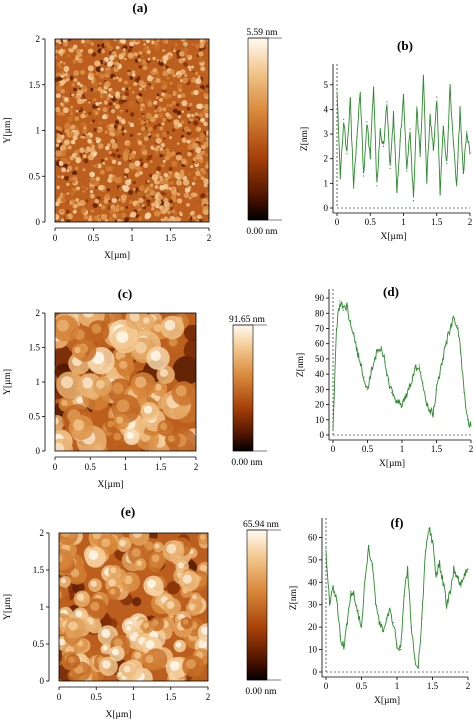 The width and height of the screenshot is (474, 720). I want to click on x-tick-label: 1, so click(125, 467).